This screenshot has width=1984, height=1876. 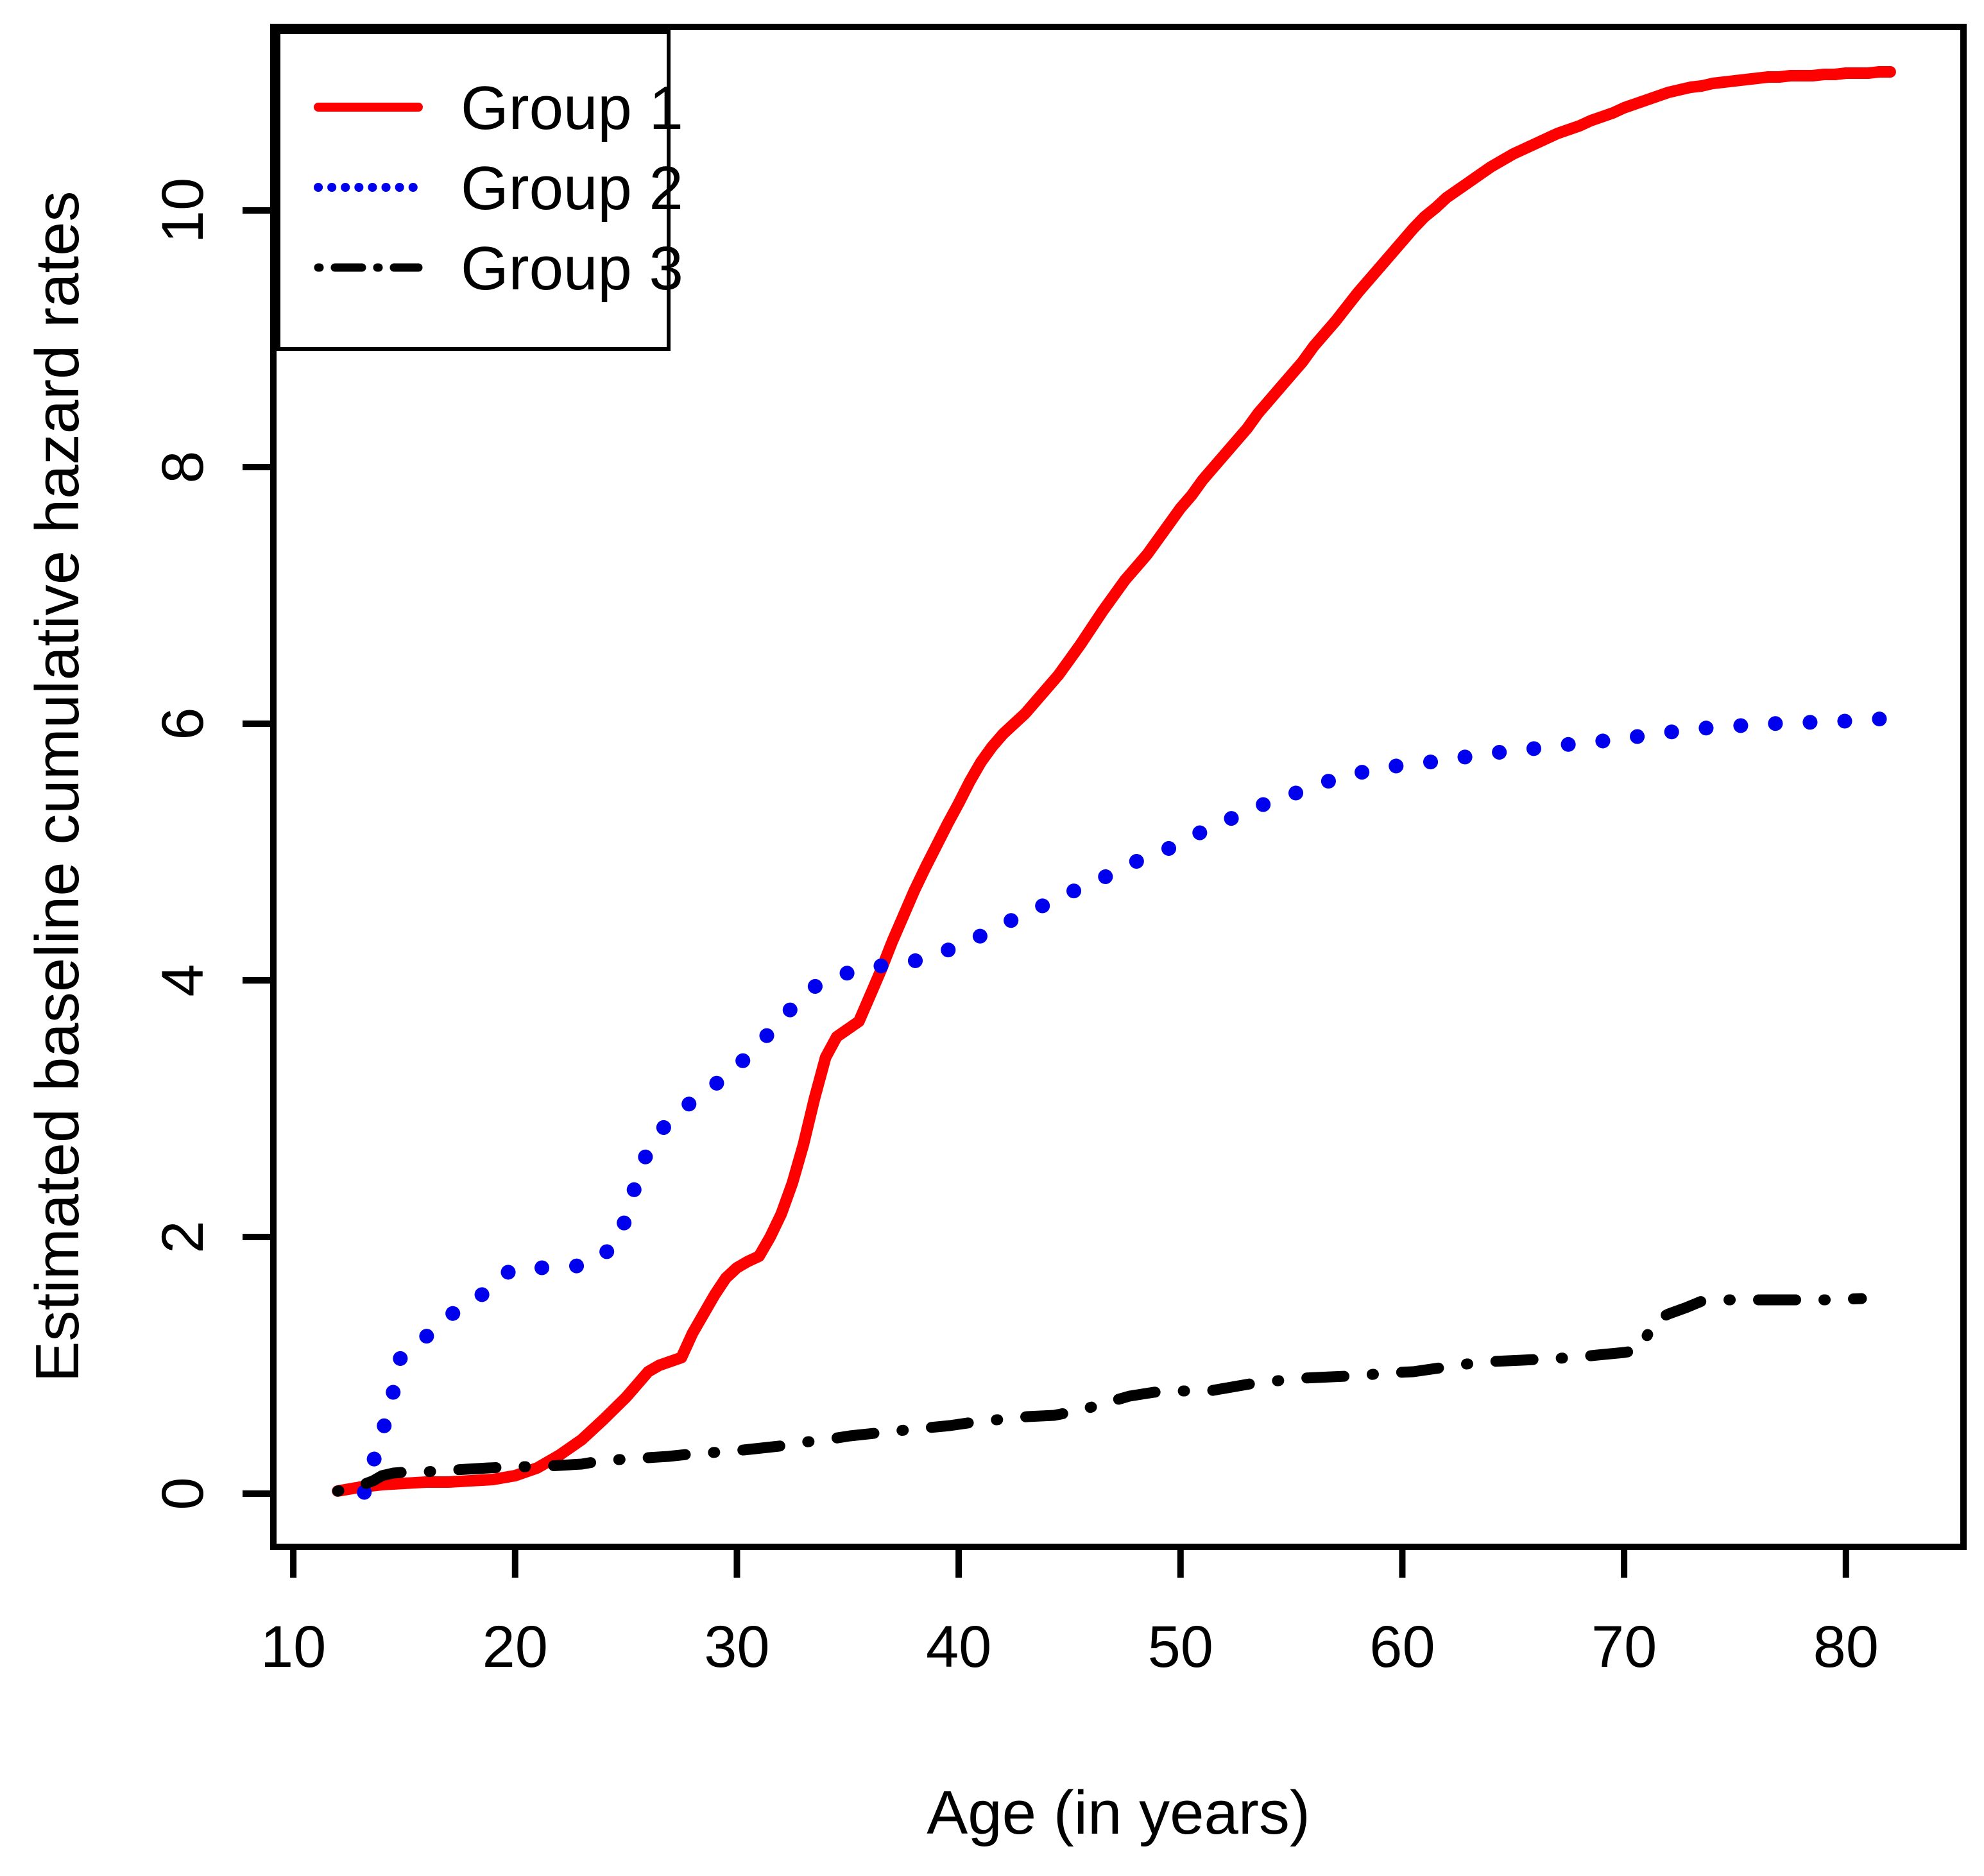 What do you see at coordinates (183, 1236) in the screenshot?
I see `y-tick-label: 2` at bounding box center [183, 1236].